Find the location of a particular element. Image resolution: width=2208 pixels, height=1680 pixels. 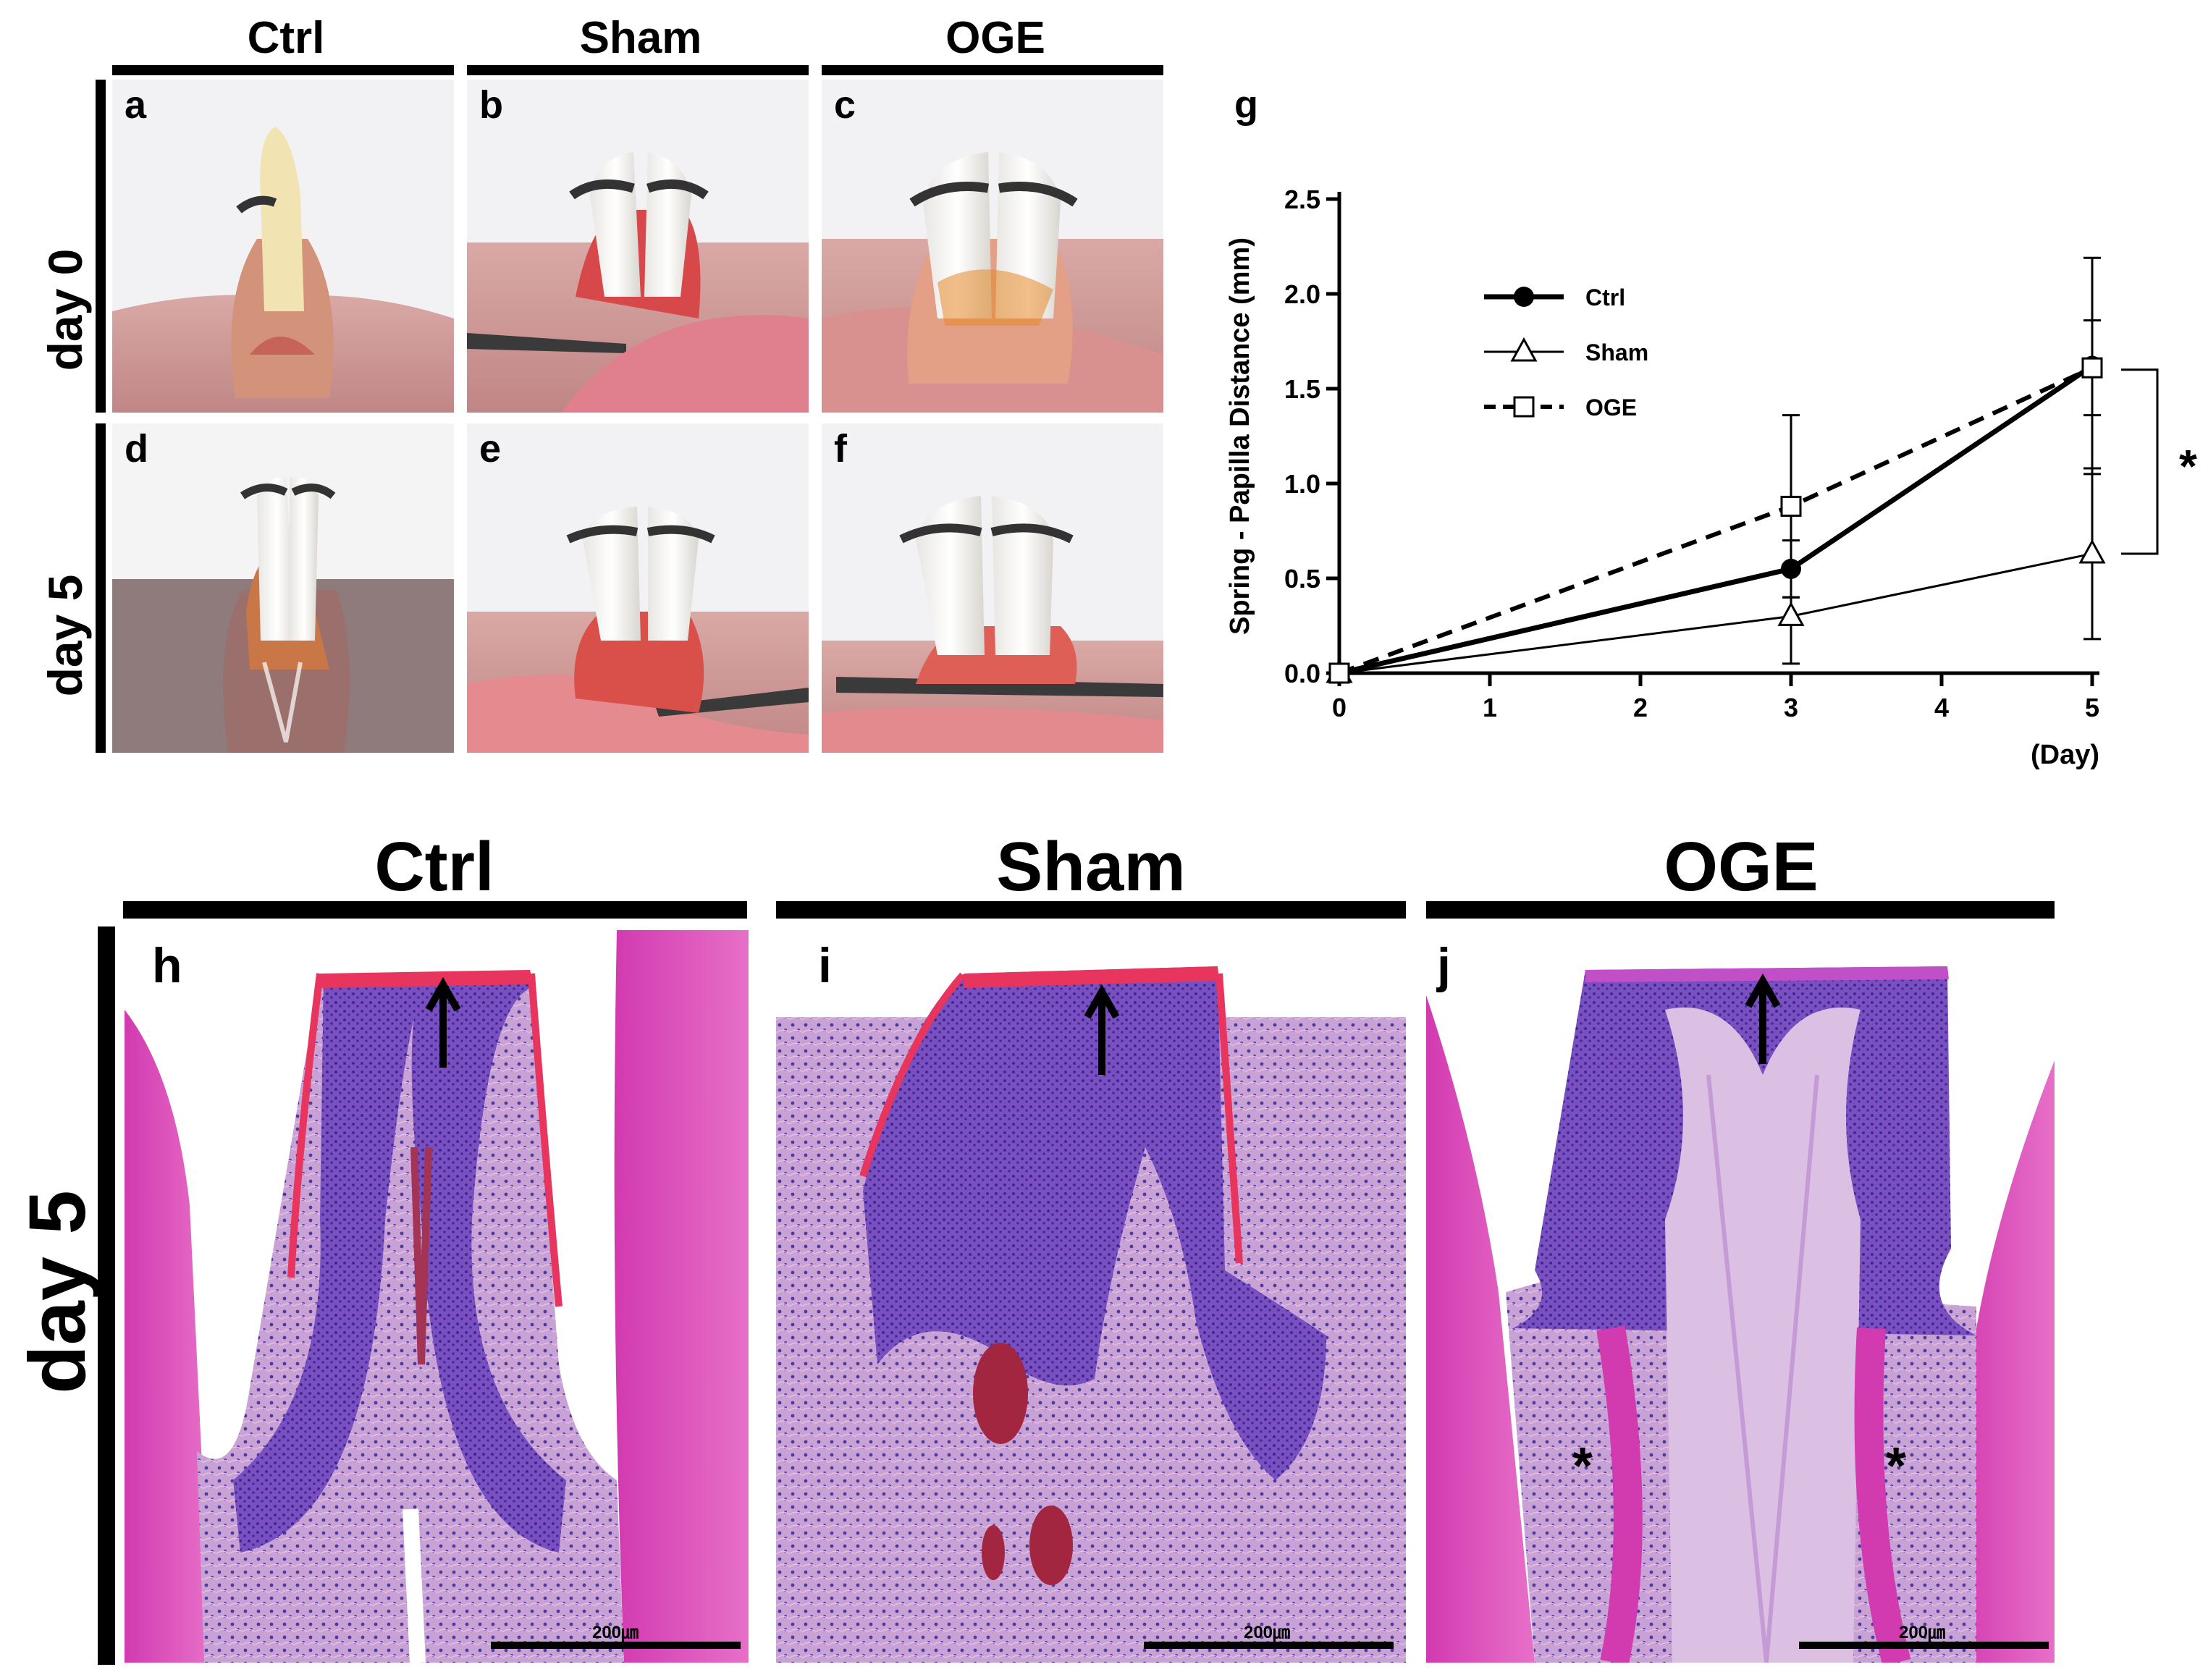

significance-star: * is located at coordinates (2188, 466).